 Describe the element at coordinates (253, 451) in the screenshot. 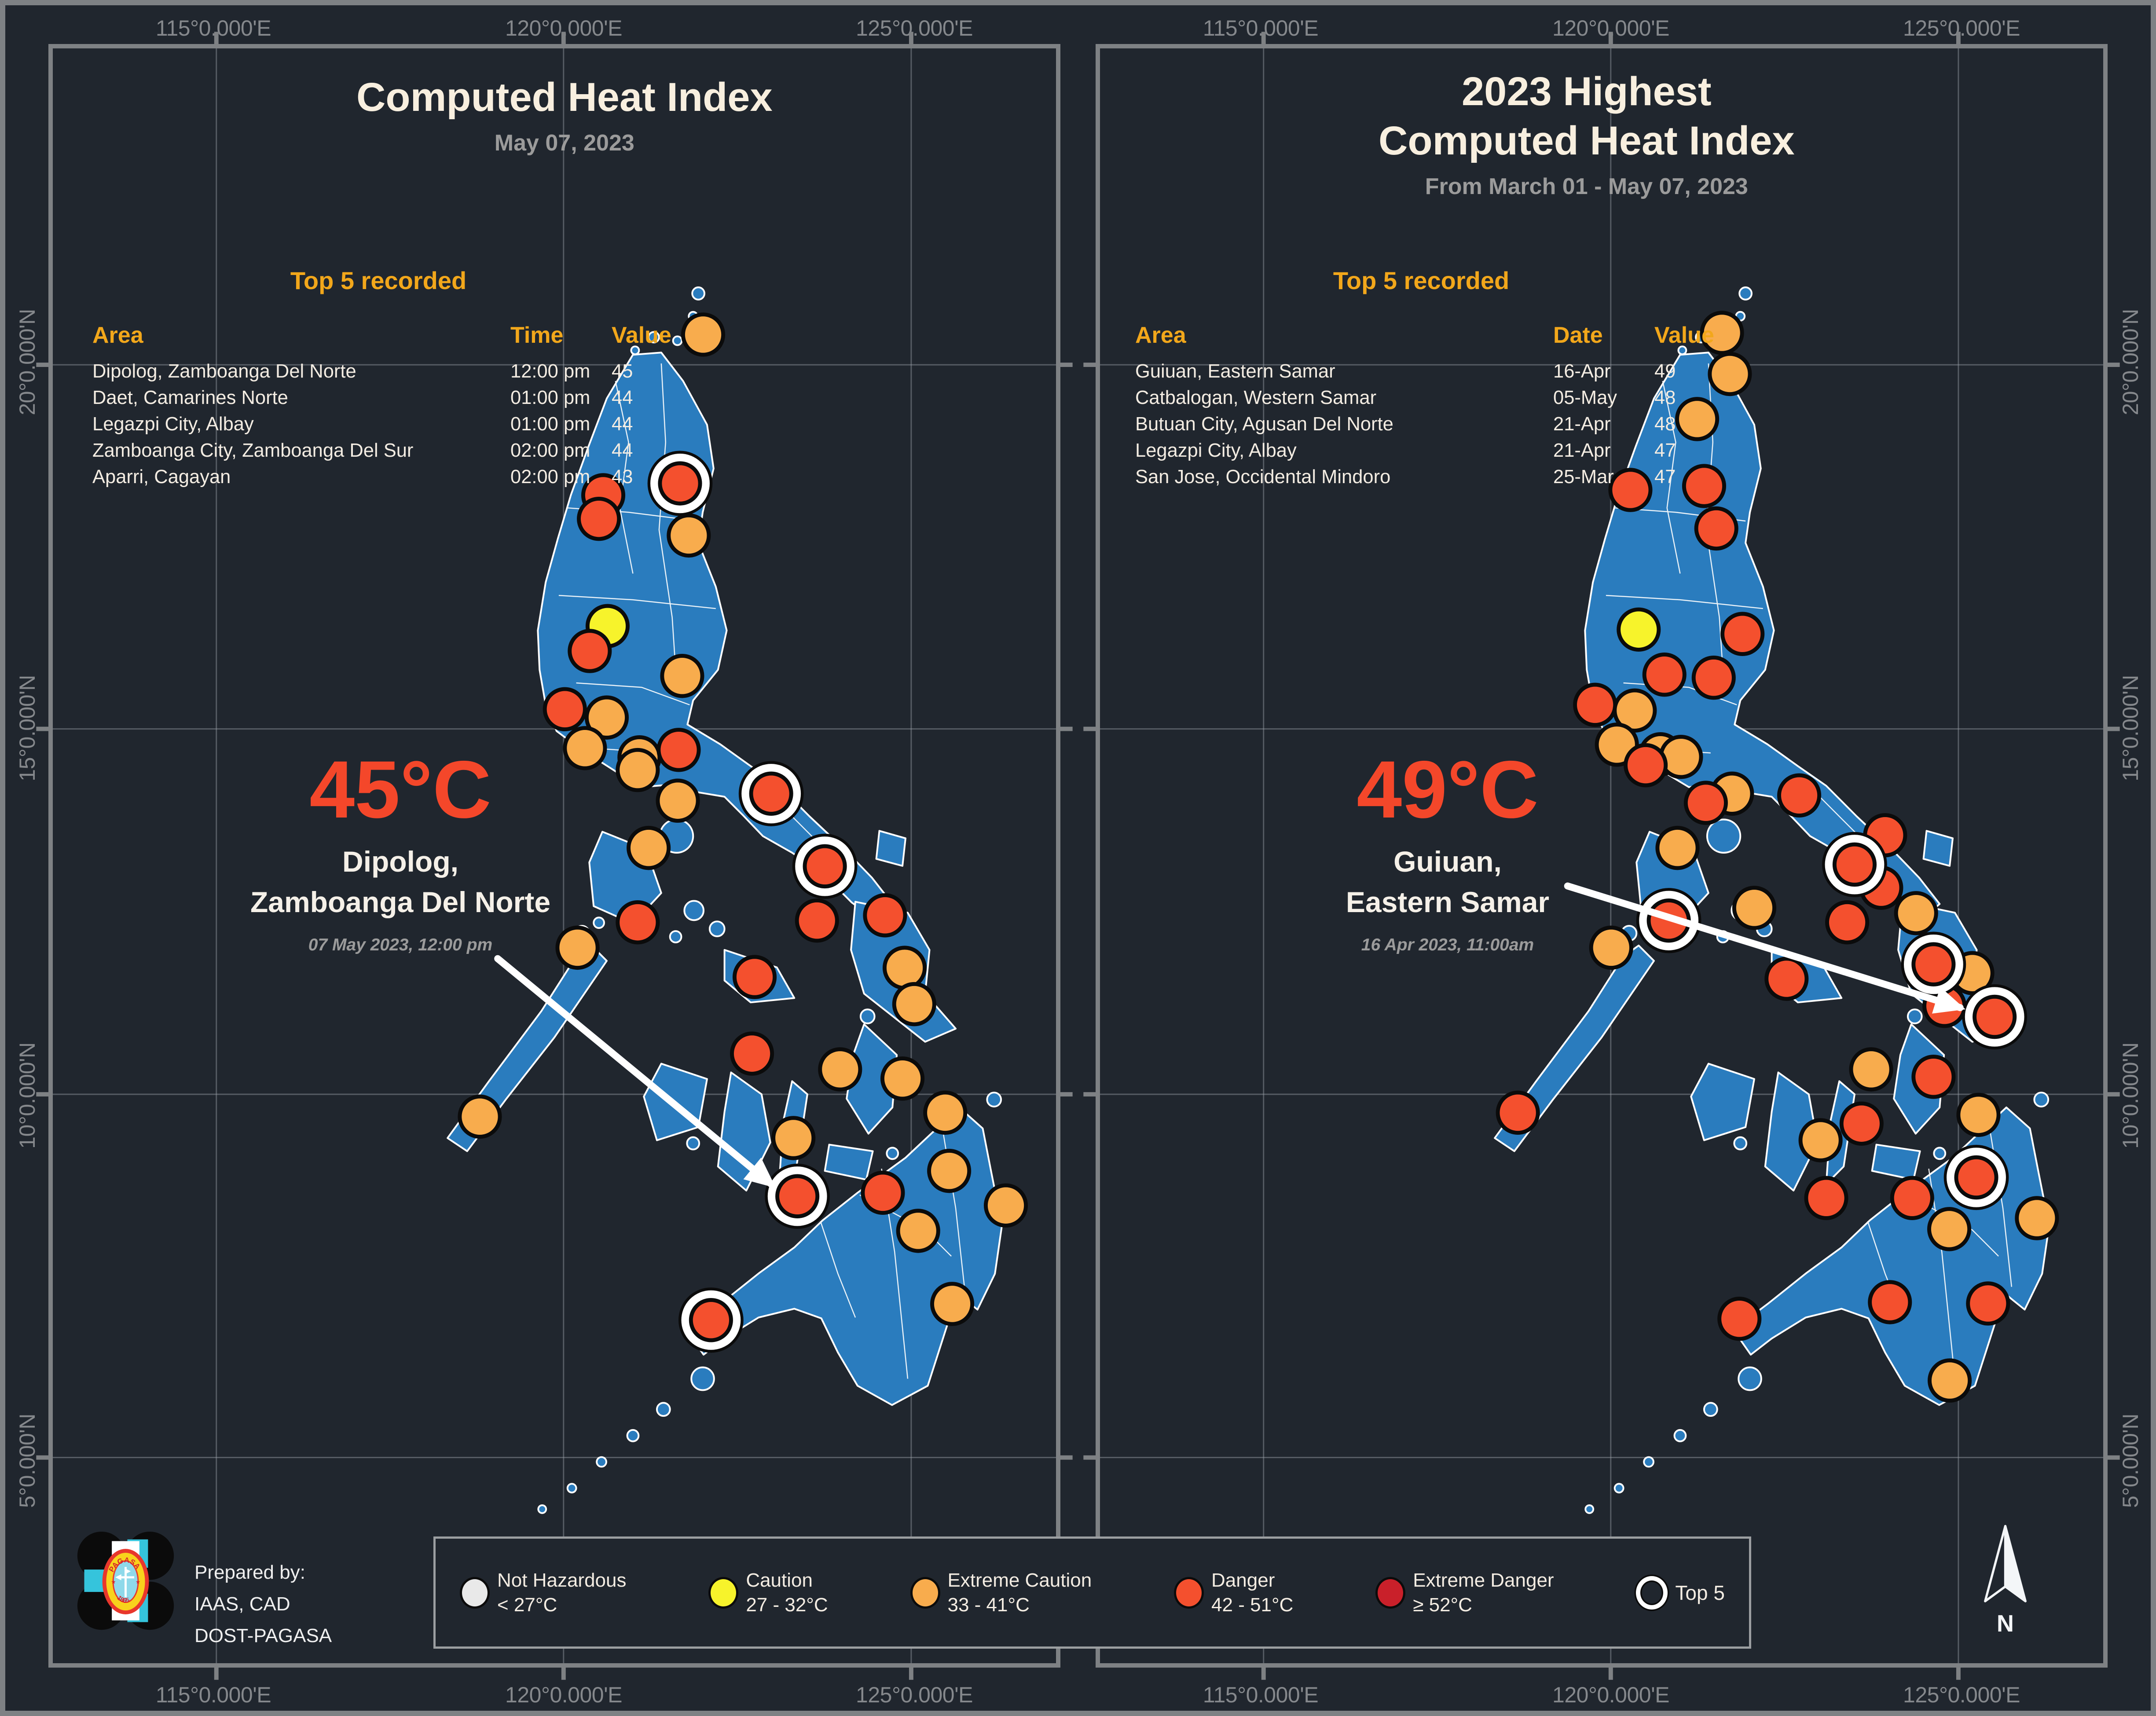

I see `cell-area: Zamboanga City, Zamboanga Del Sur` at that location.